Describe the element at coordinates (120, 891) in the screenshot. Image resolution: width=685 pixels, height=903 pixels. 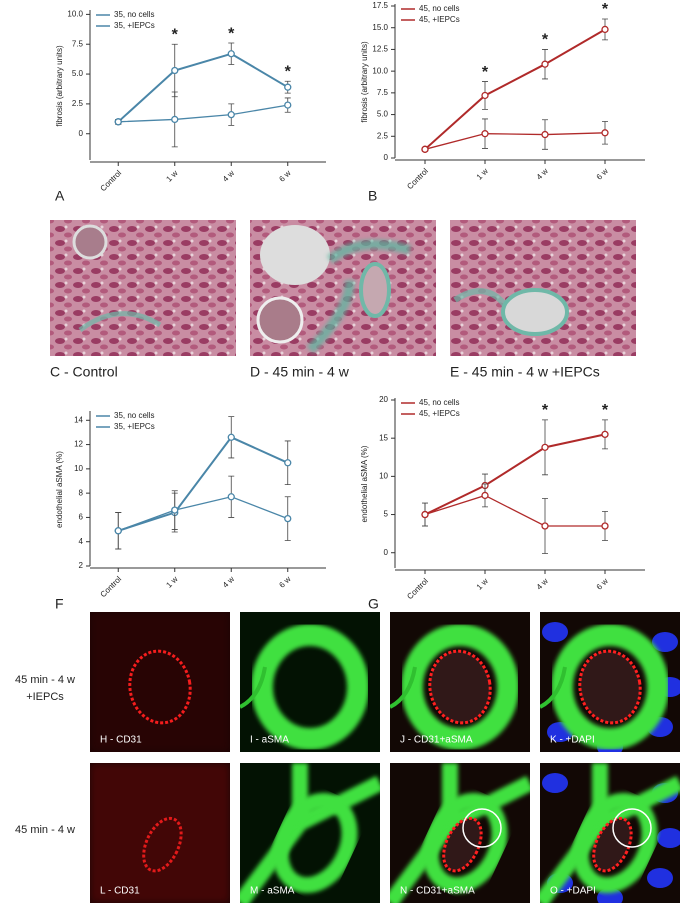
I see `panel-caption: L - CD31` at that location.